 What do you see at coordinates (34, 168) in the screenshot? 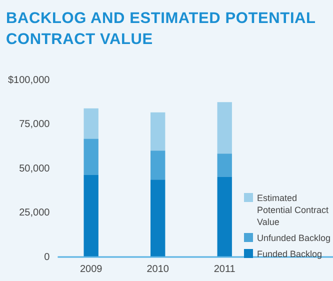
I see `y-tick-label: 50,000` at bounding box center [34, 168].